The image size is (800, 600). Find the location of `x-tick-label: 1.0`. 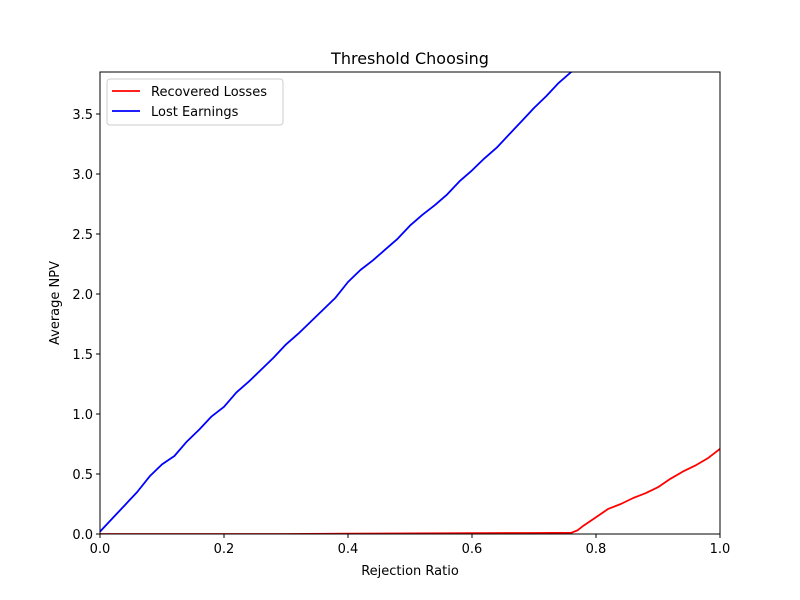

x-tick-label: 1.0 is located at coordinates (720, 549).